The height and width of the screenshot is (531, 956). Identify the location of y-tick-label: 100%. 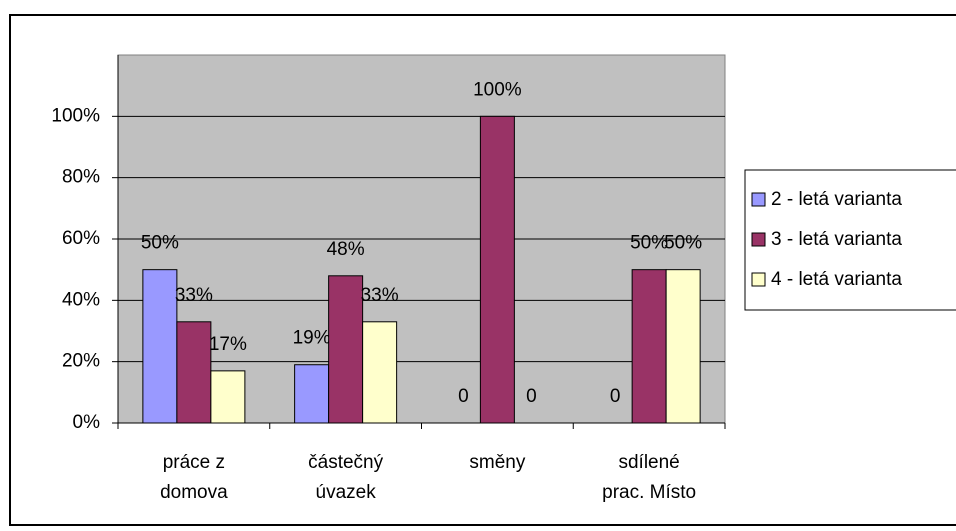
(75, 115).